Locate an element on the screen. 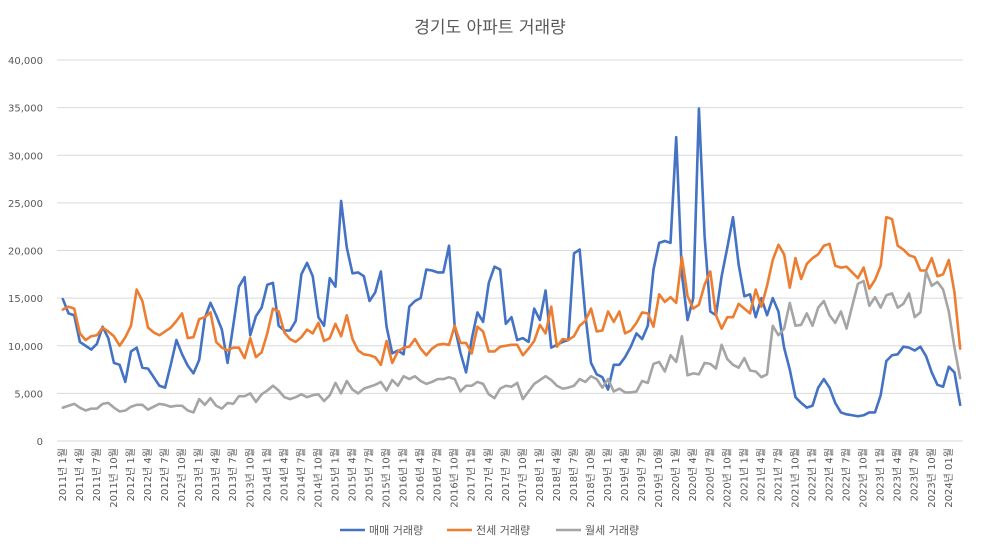 This screenshot has width=981, height=553. x-tick-label: 2013년 10월 is located at coordinates (250, 478).